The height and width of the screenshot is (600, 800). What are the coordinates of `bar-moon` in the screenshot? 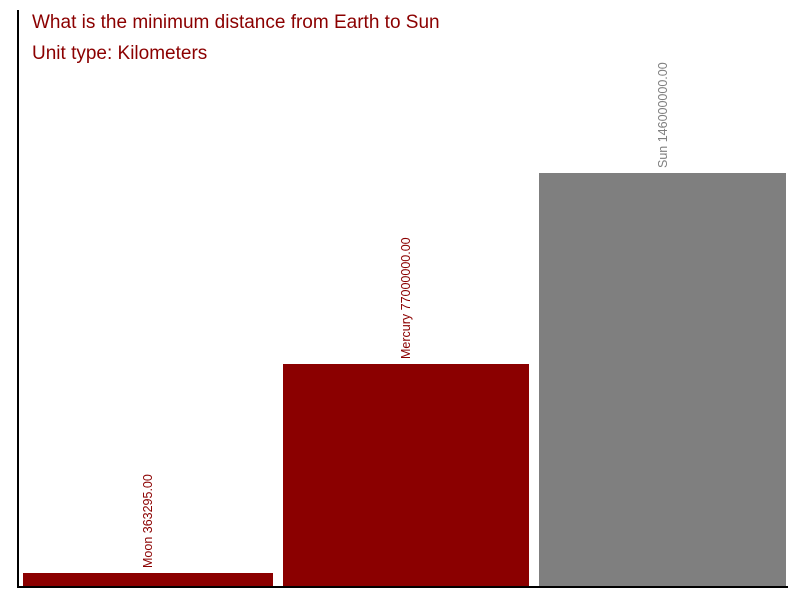 It's located at (148, 579).